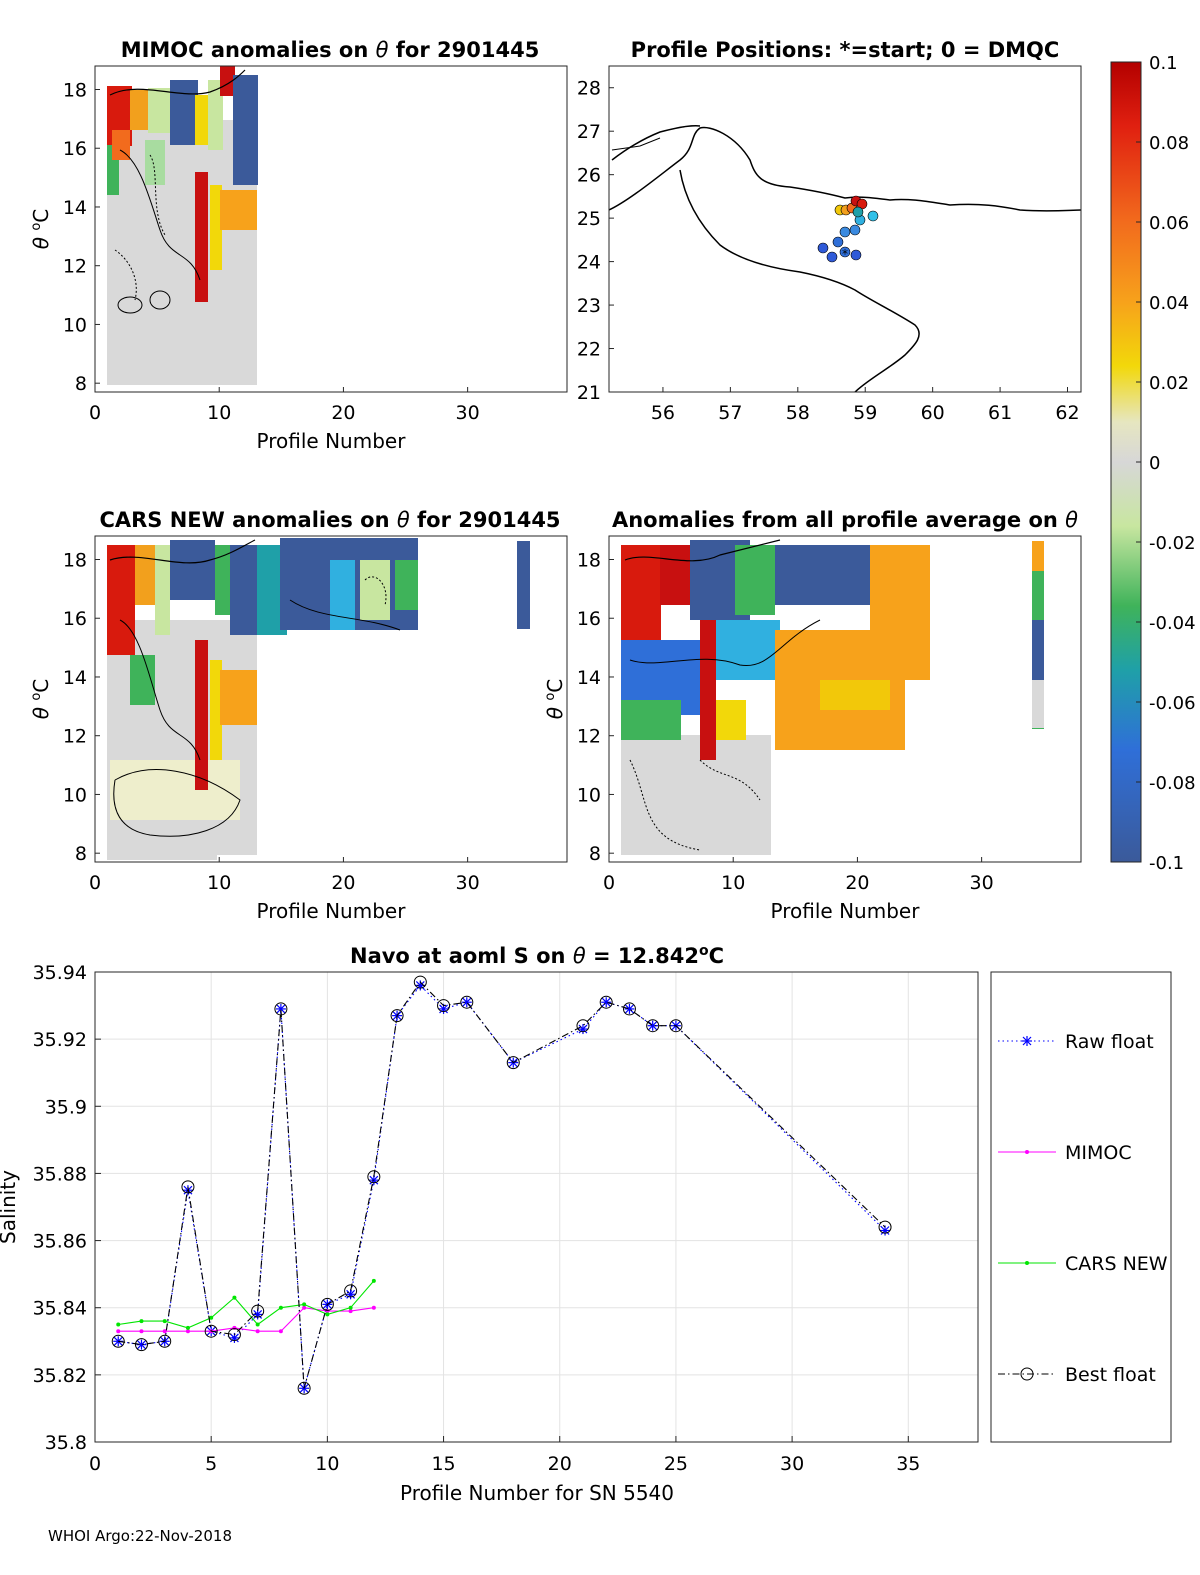  What do you see at coordinates (595, 707) in the screenshot?
I see `allavg-y-ticks: 8 10 12 14 16 18` at bounding box center [595, 707].